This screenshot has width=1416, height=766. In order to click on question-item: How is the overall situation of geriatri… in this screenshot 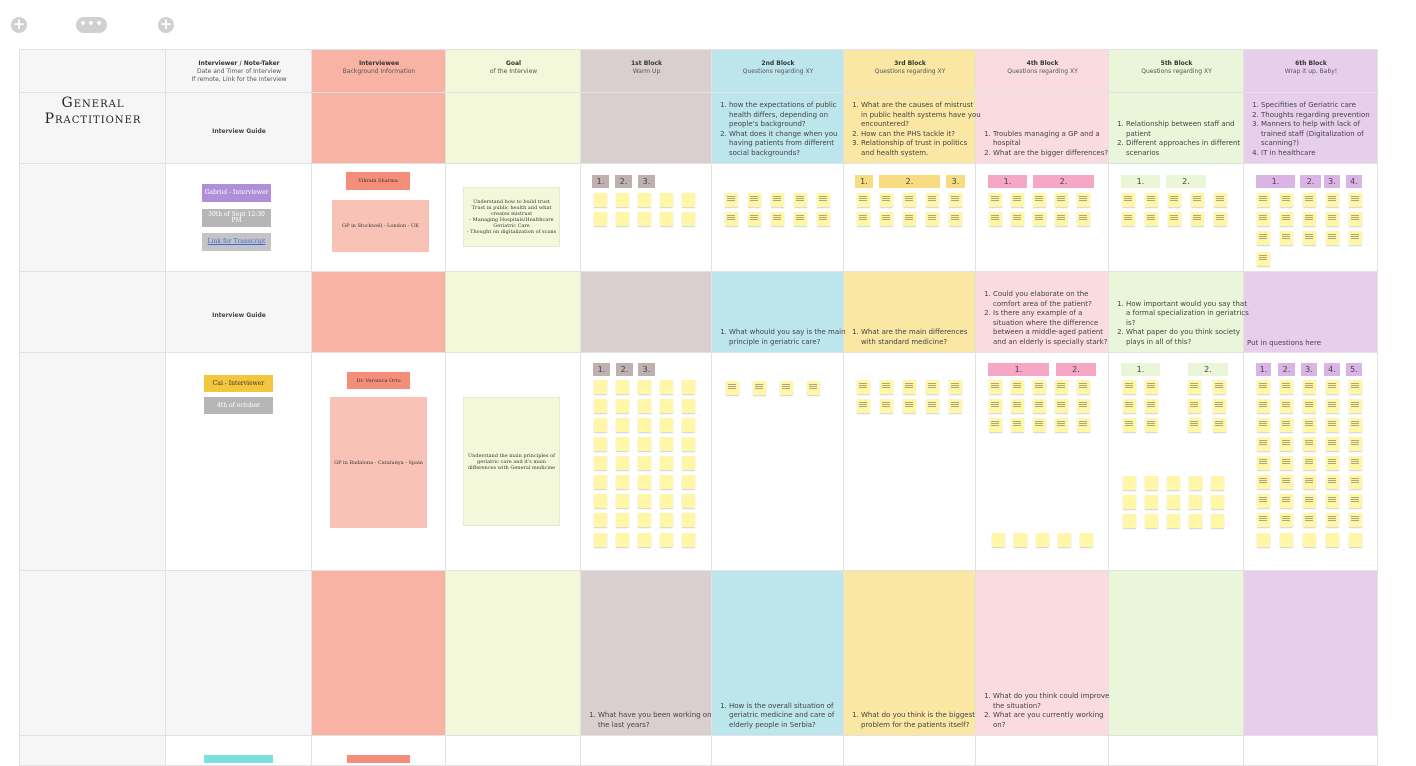, I will do `click(789, 716)`.